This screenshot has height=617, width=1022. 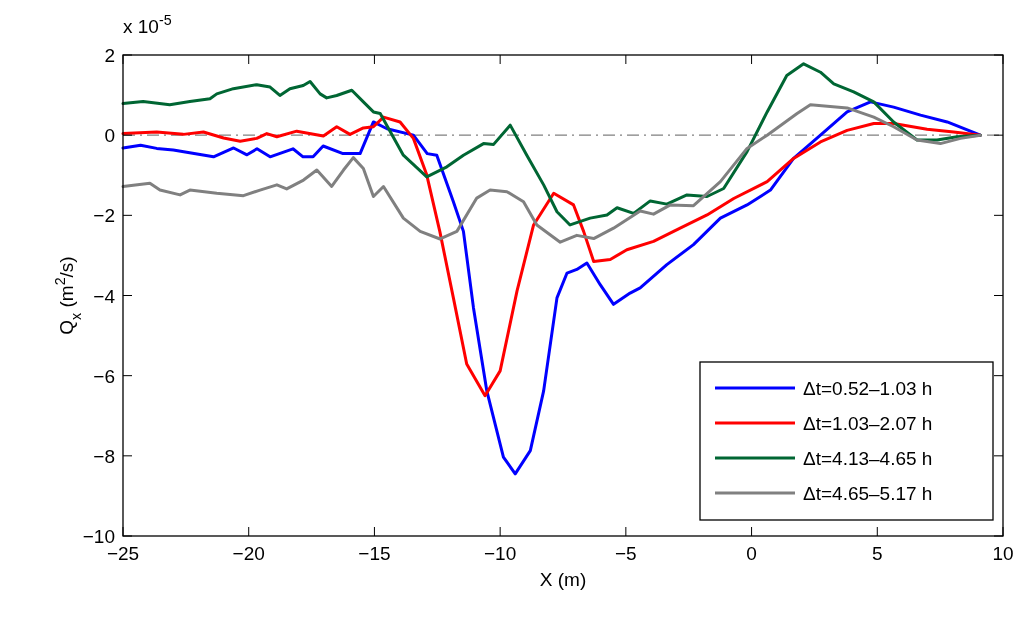 I want to click on x-tick-label: 5, so click(x=877, y=553).